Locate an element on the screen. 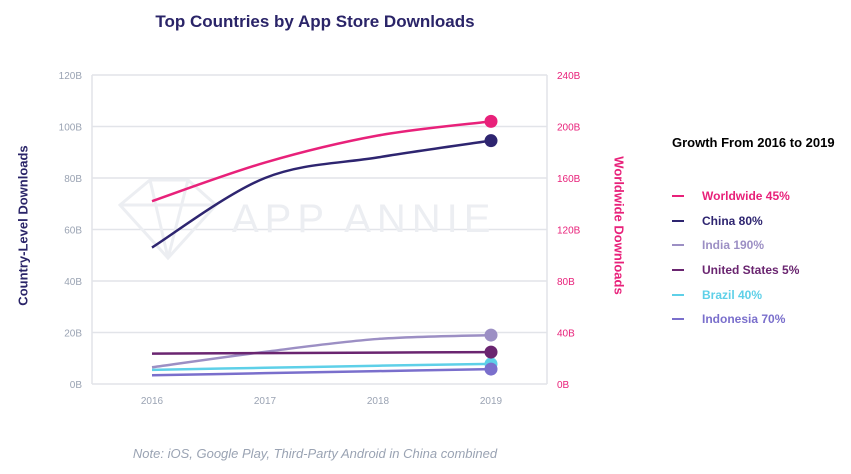 This screenshot has height=474, width=851. legend-title: Growth From 2016 to 2019 is located at coordinates (753, 142).